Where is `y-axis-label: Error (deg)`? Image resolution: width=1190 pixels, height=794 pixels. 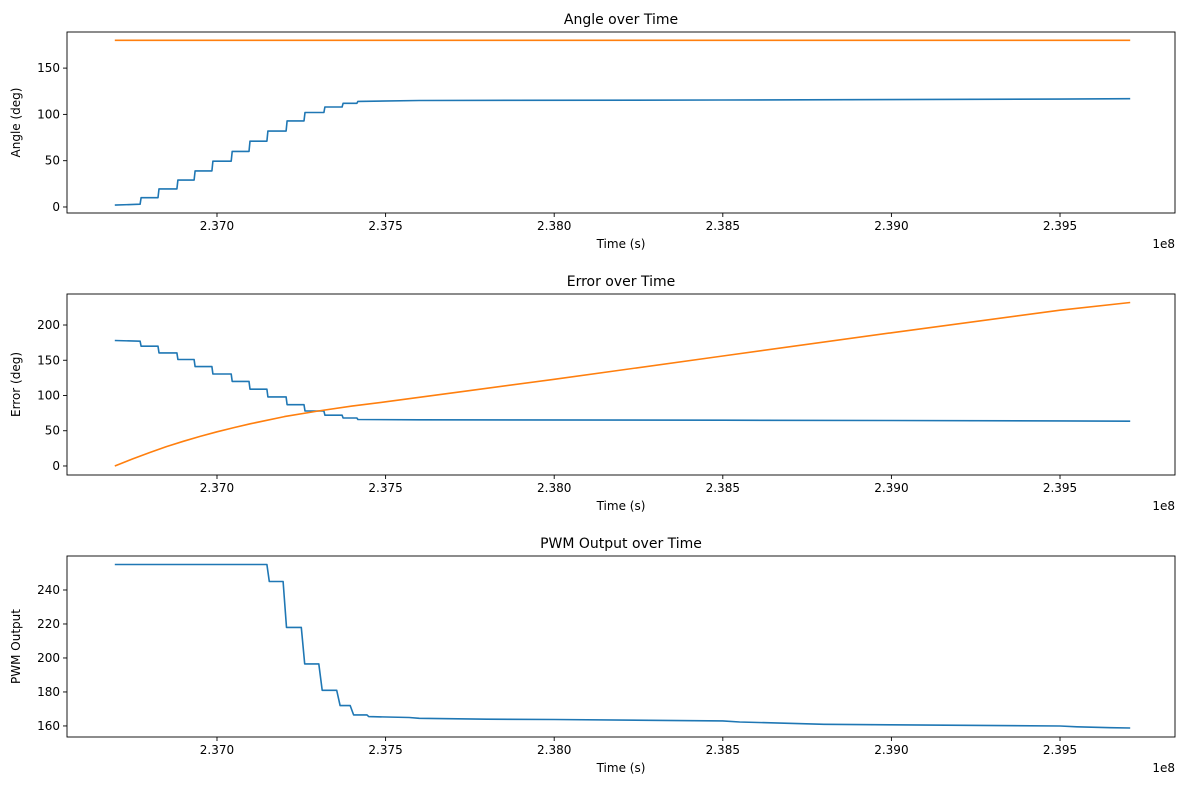
y-axis-label: Error (deg) is located at coordinates (16, 384).